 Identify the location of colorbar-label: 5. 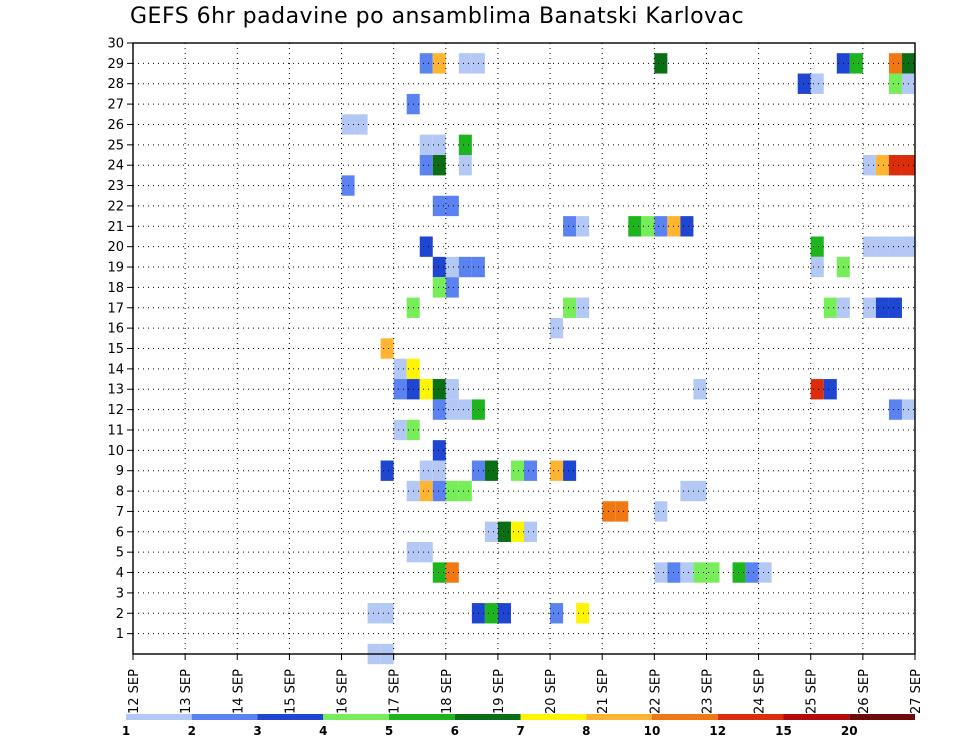
(389, 731).